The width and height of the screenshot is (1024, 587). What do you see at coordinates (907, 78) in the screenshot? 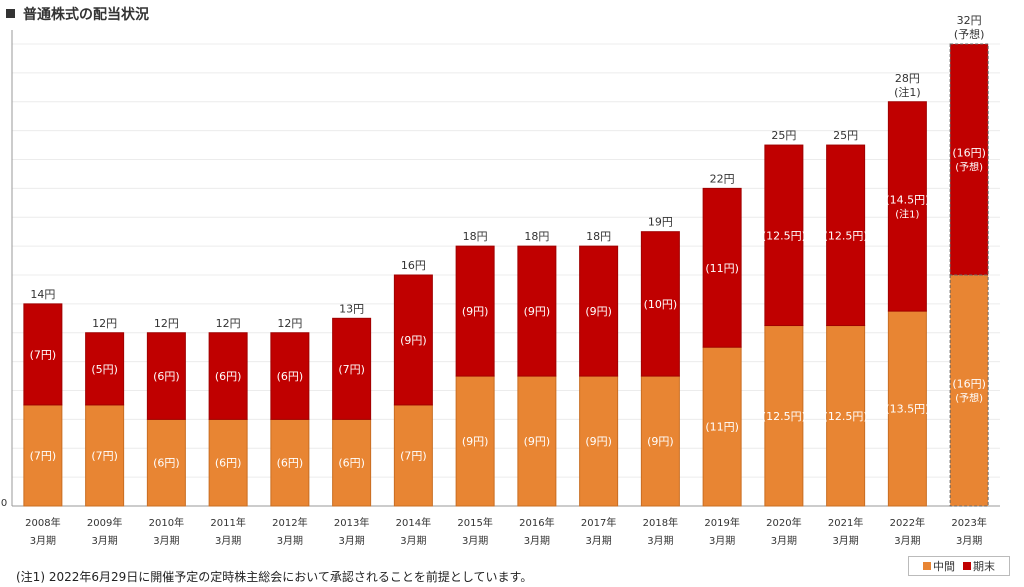
I see `total-label: 28円` at bounding box center [907, 78].